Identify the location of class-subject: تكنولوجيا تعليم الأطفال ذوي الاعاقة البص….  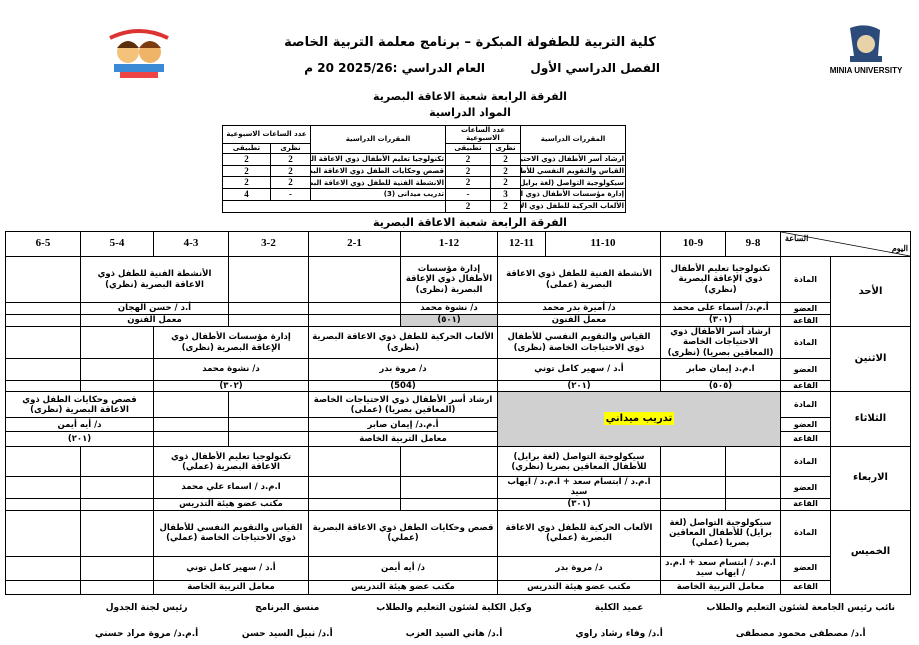
(231, 462).